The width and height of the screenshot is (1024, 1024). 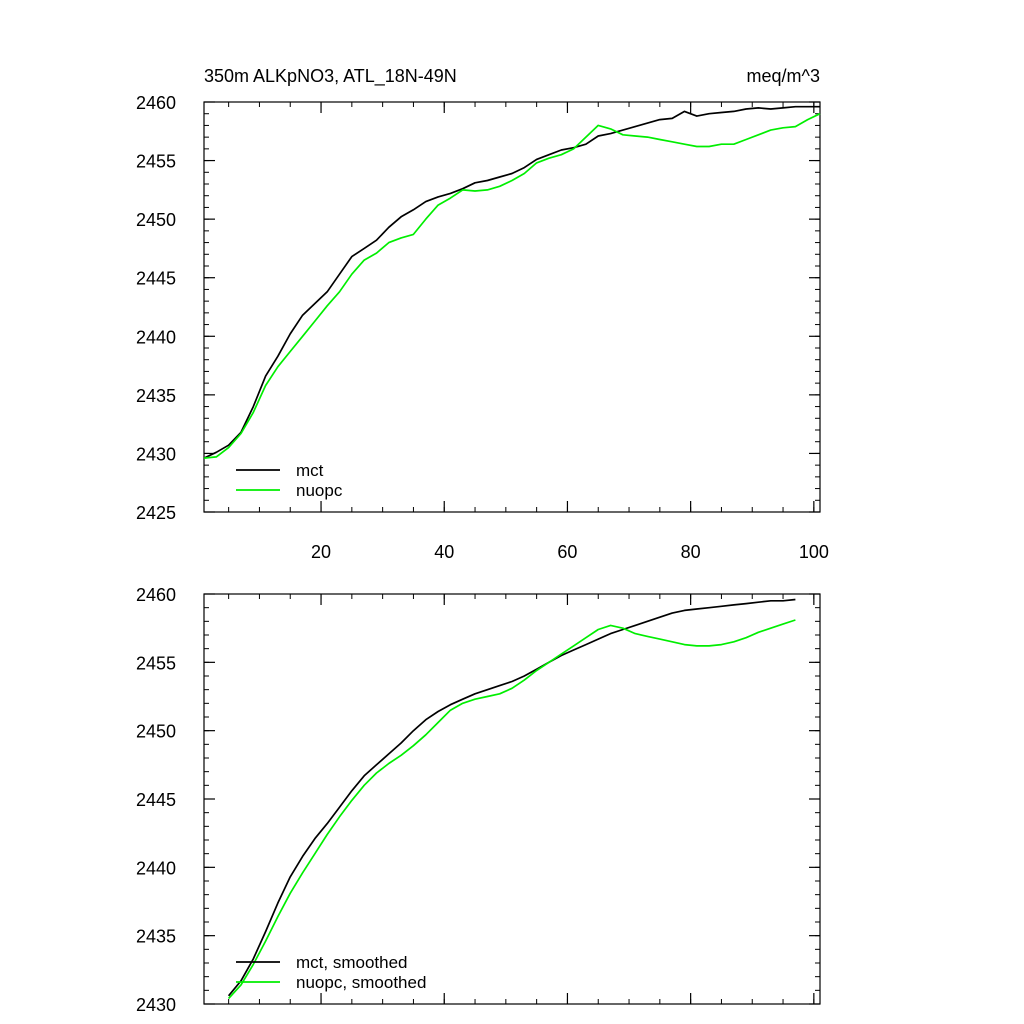 What do you see at coordinates (361, 982) in the screenshot?
I see `legend-label: nuopc, smoothed` at bounding box center [361, 982].